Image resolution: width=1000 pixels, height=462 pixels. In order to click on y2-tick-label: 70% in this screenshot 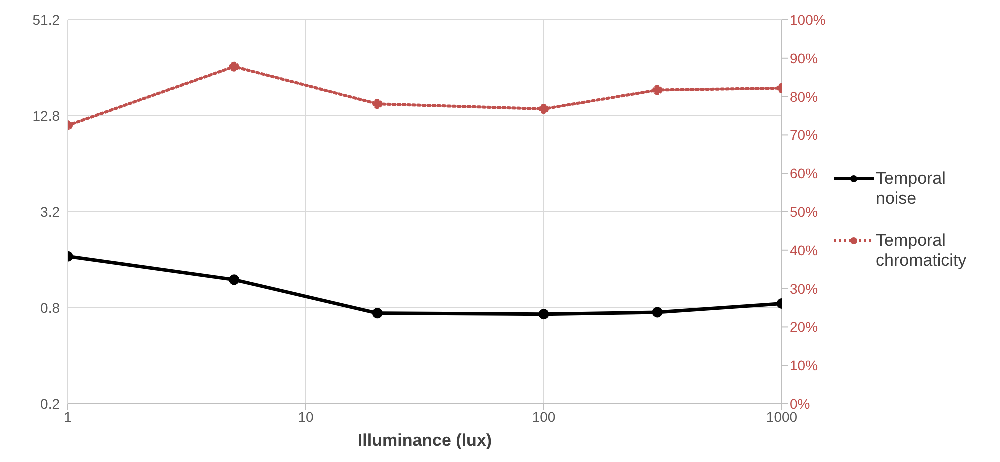, I will do `click(804, 135)`.